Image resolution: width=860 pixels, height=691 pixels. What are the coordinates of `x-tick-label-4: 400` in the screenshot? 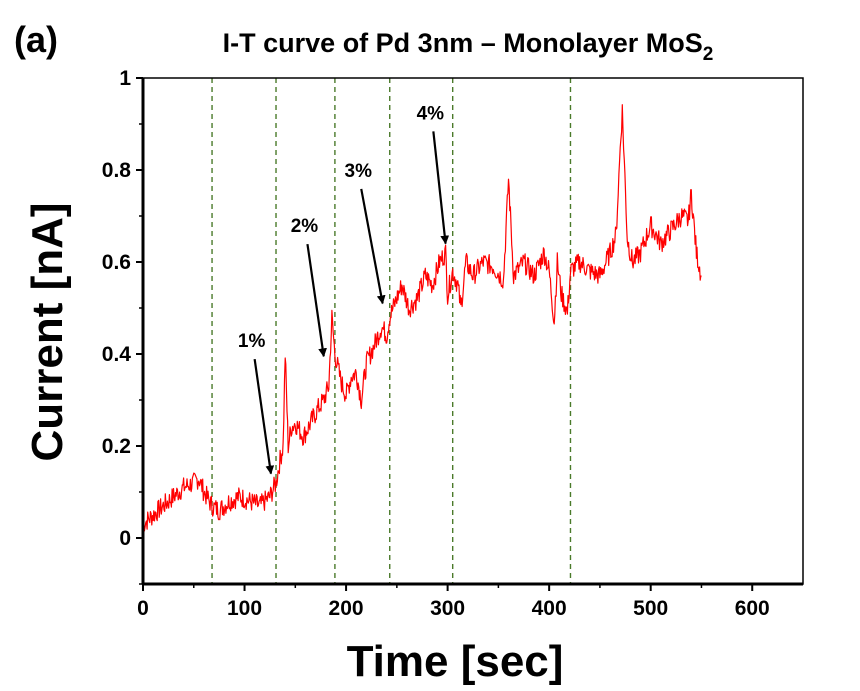 It's located at (549, 608).